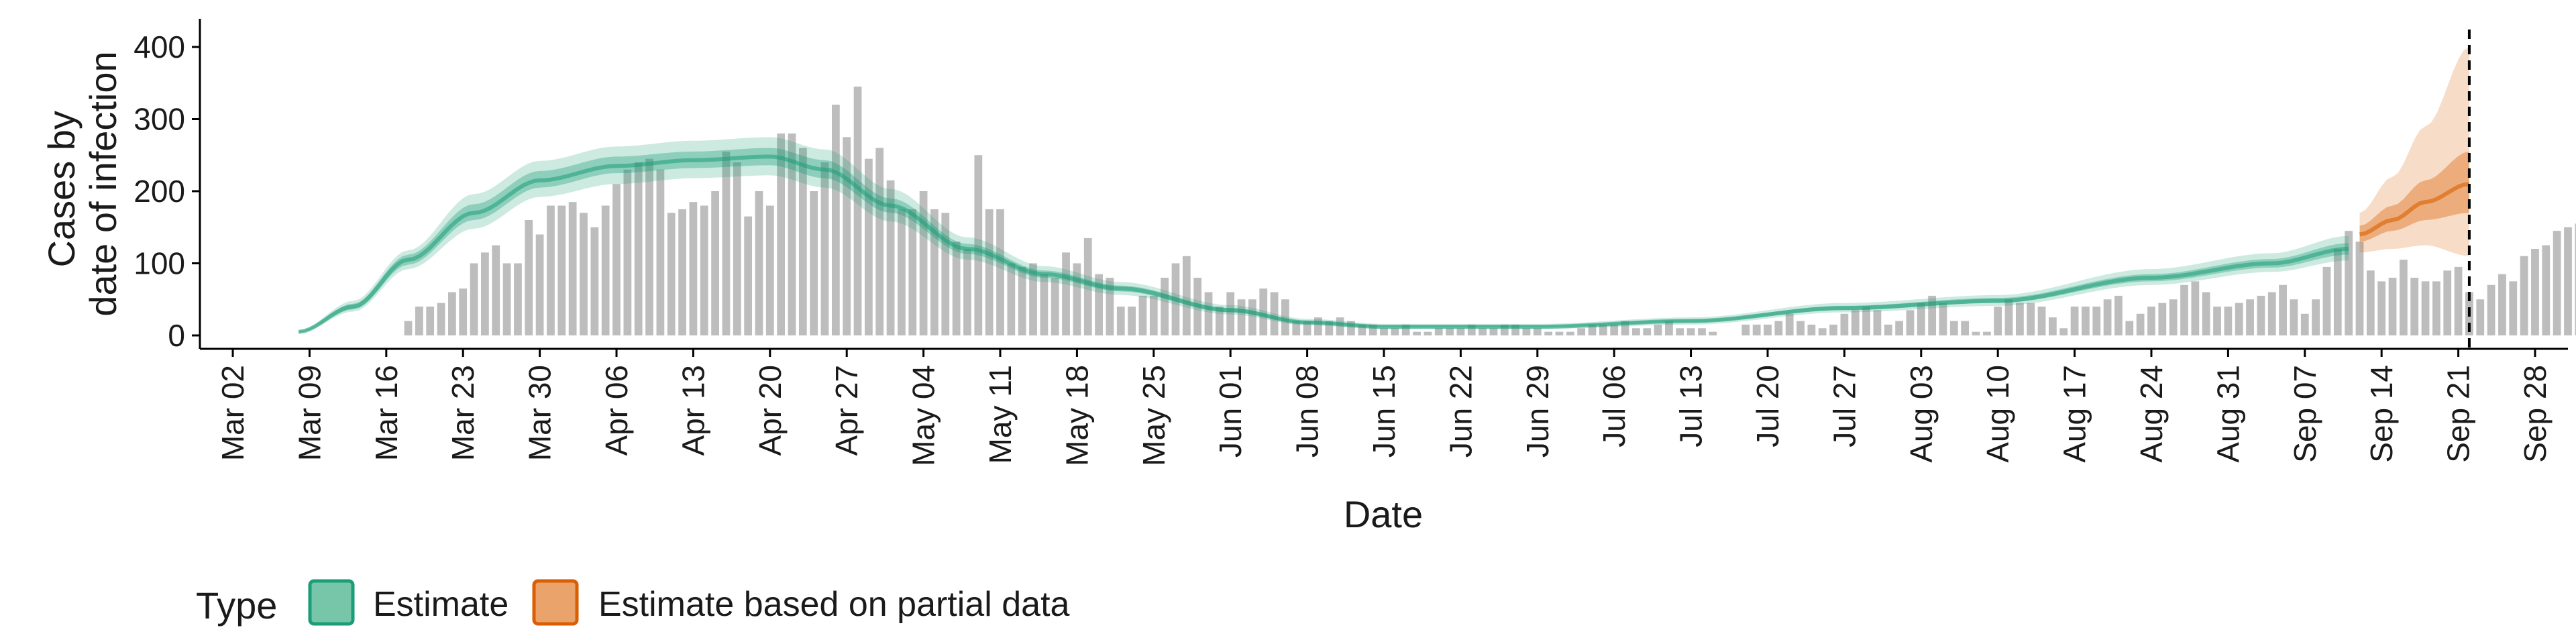  What do you see at coordinates (2414, 209) in the screenshot?
I see `partial-median-line` at bounding box center [2414, 209].